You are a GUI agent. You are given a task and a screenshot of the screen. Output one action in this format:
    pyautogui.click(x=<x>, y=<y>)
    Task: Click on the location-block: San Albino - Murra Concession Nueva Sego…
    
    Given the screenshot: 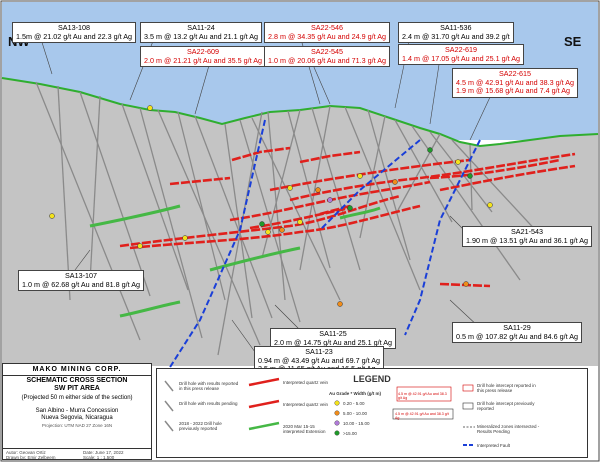 What is the action you would take?
    pyautogui.click(x=77, y=419)
    